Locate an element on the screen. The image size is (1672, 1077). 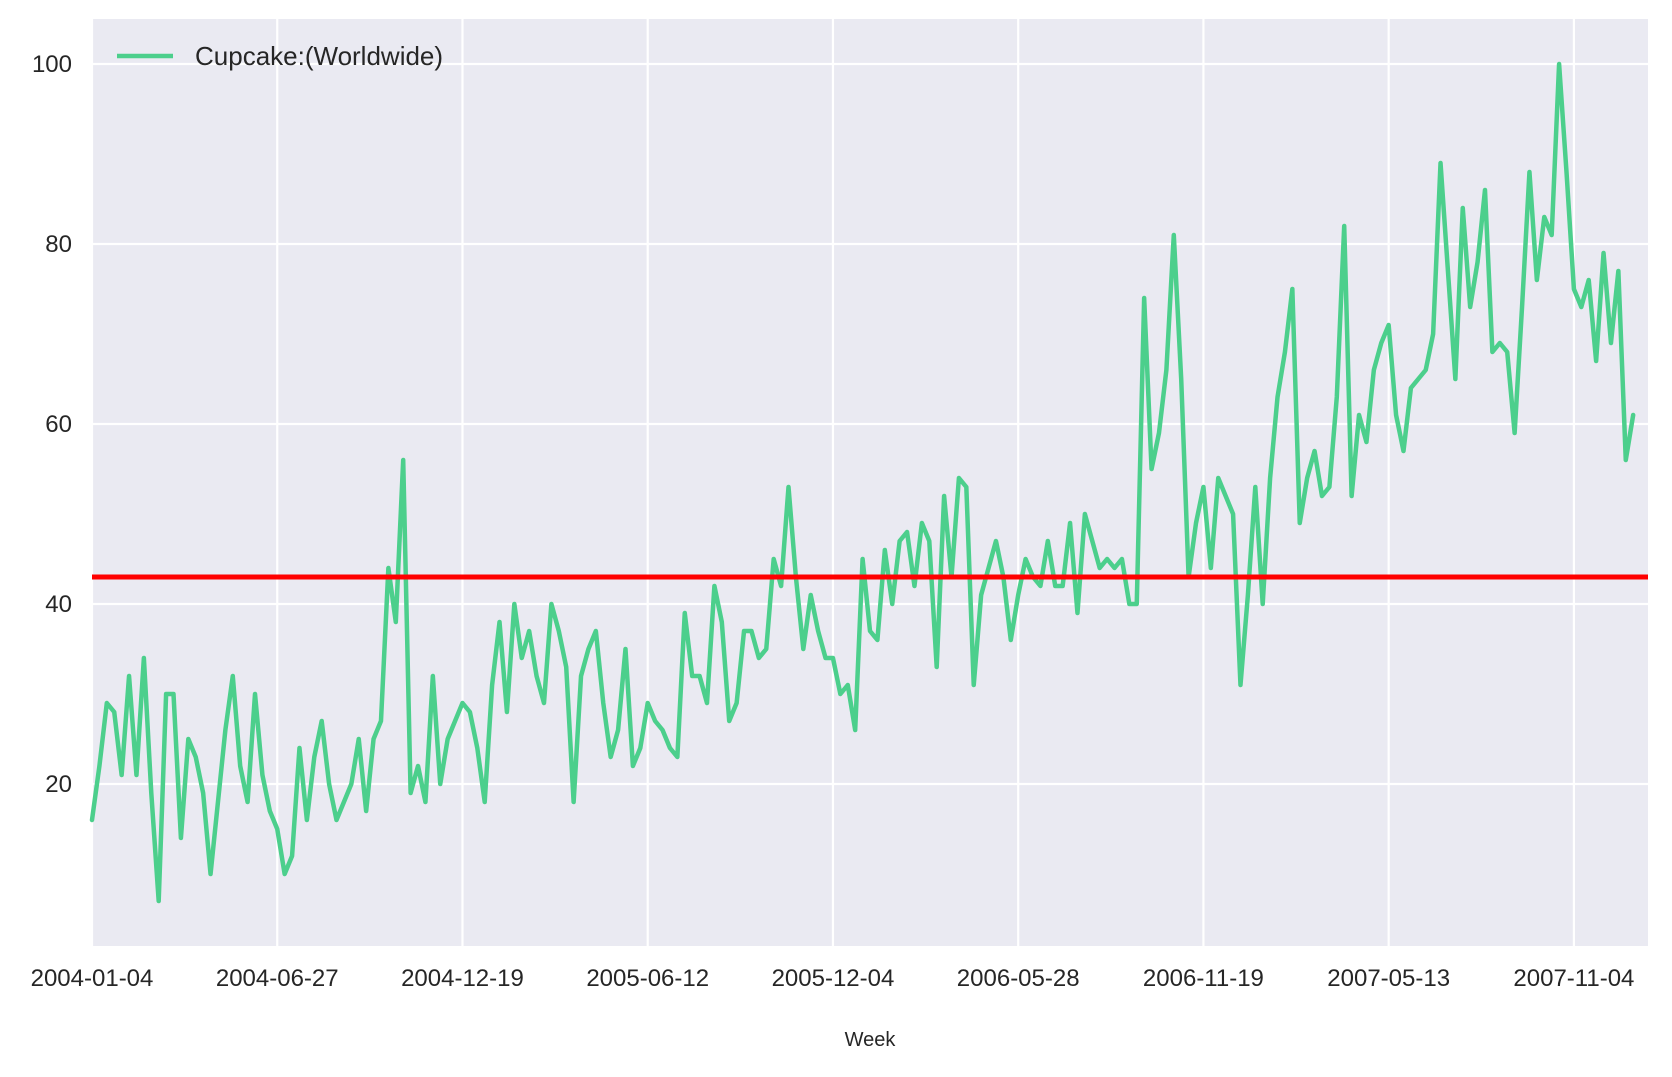
legend-label: Cupcake:(Worldwide) is located at coordinates (319, 56).